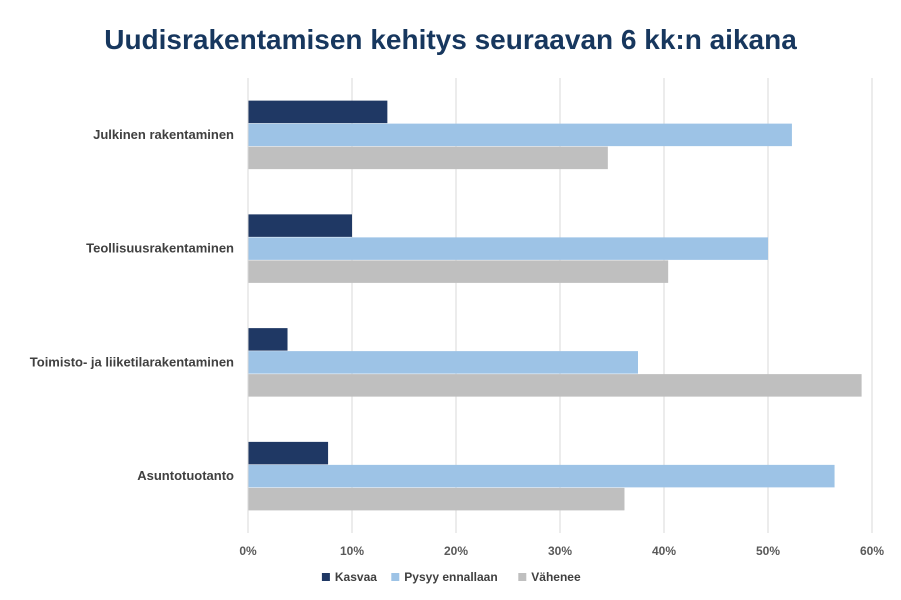  Describe the element at coordinates (556, 577) in the screenshot. I see `legend-label: Vähenee` at that location.